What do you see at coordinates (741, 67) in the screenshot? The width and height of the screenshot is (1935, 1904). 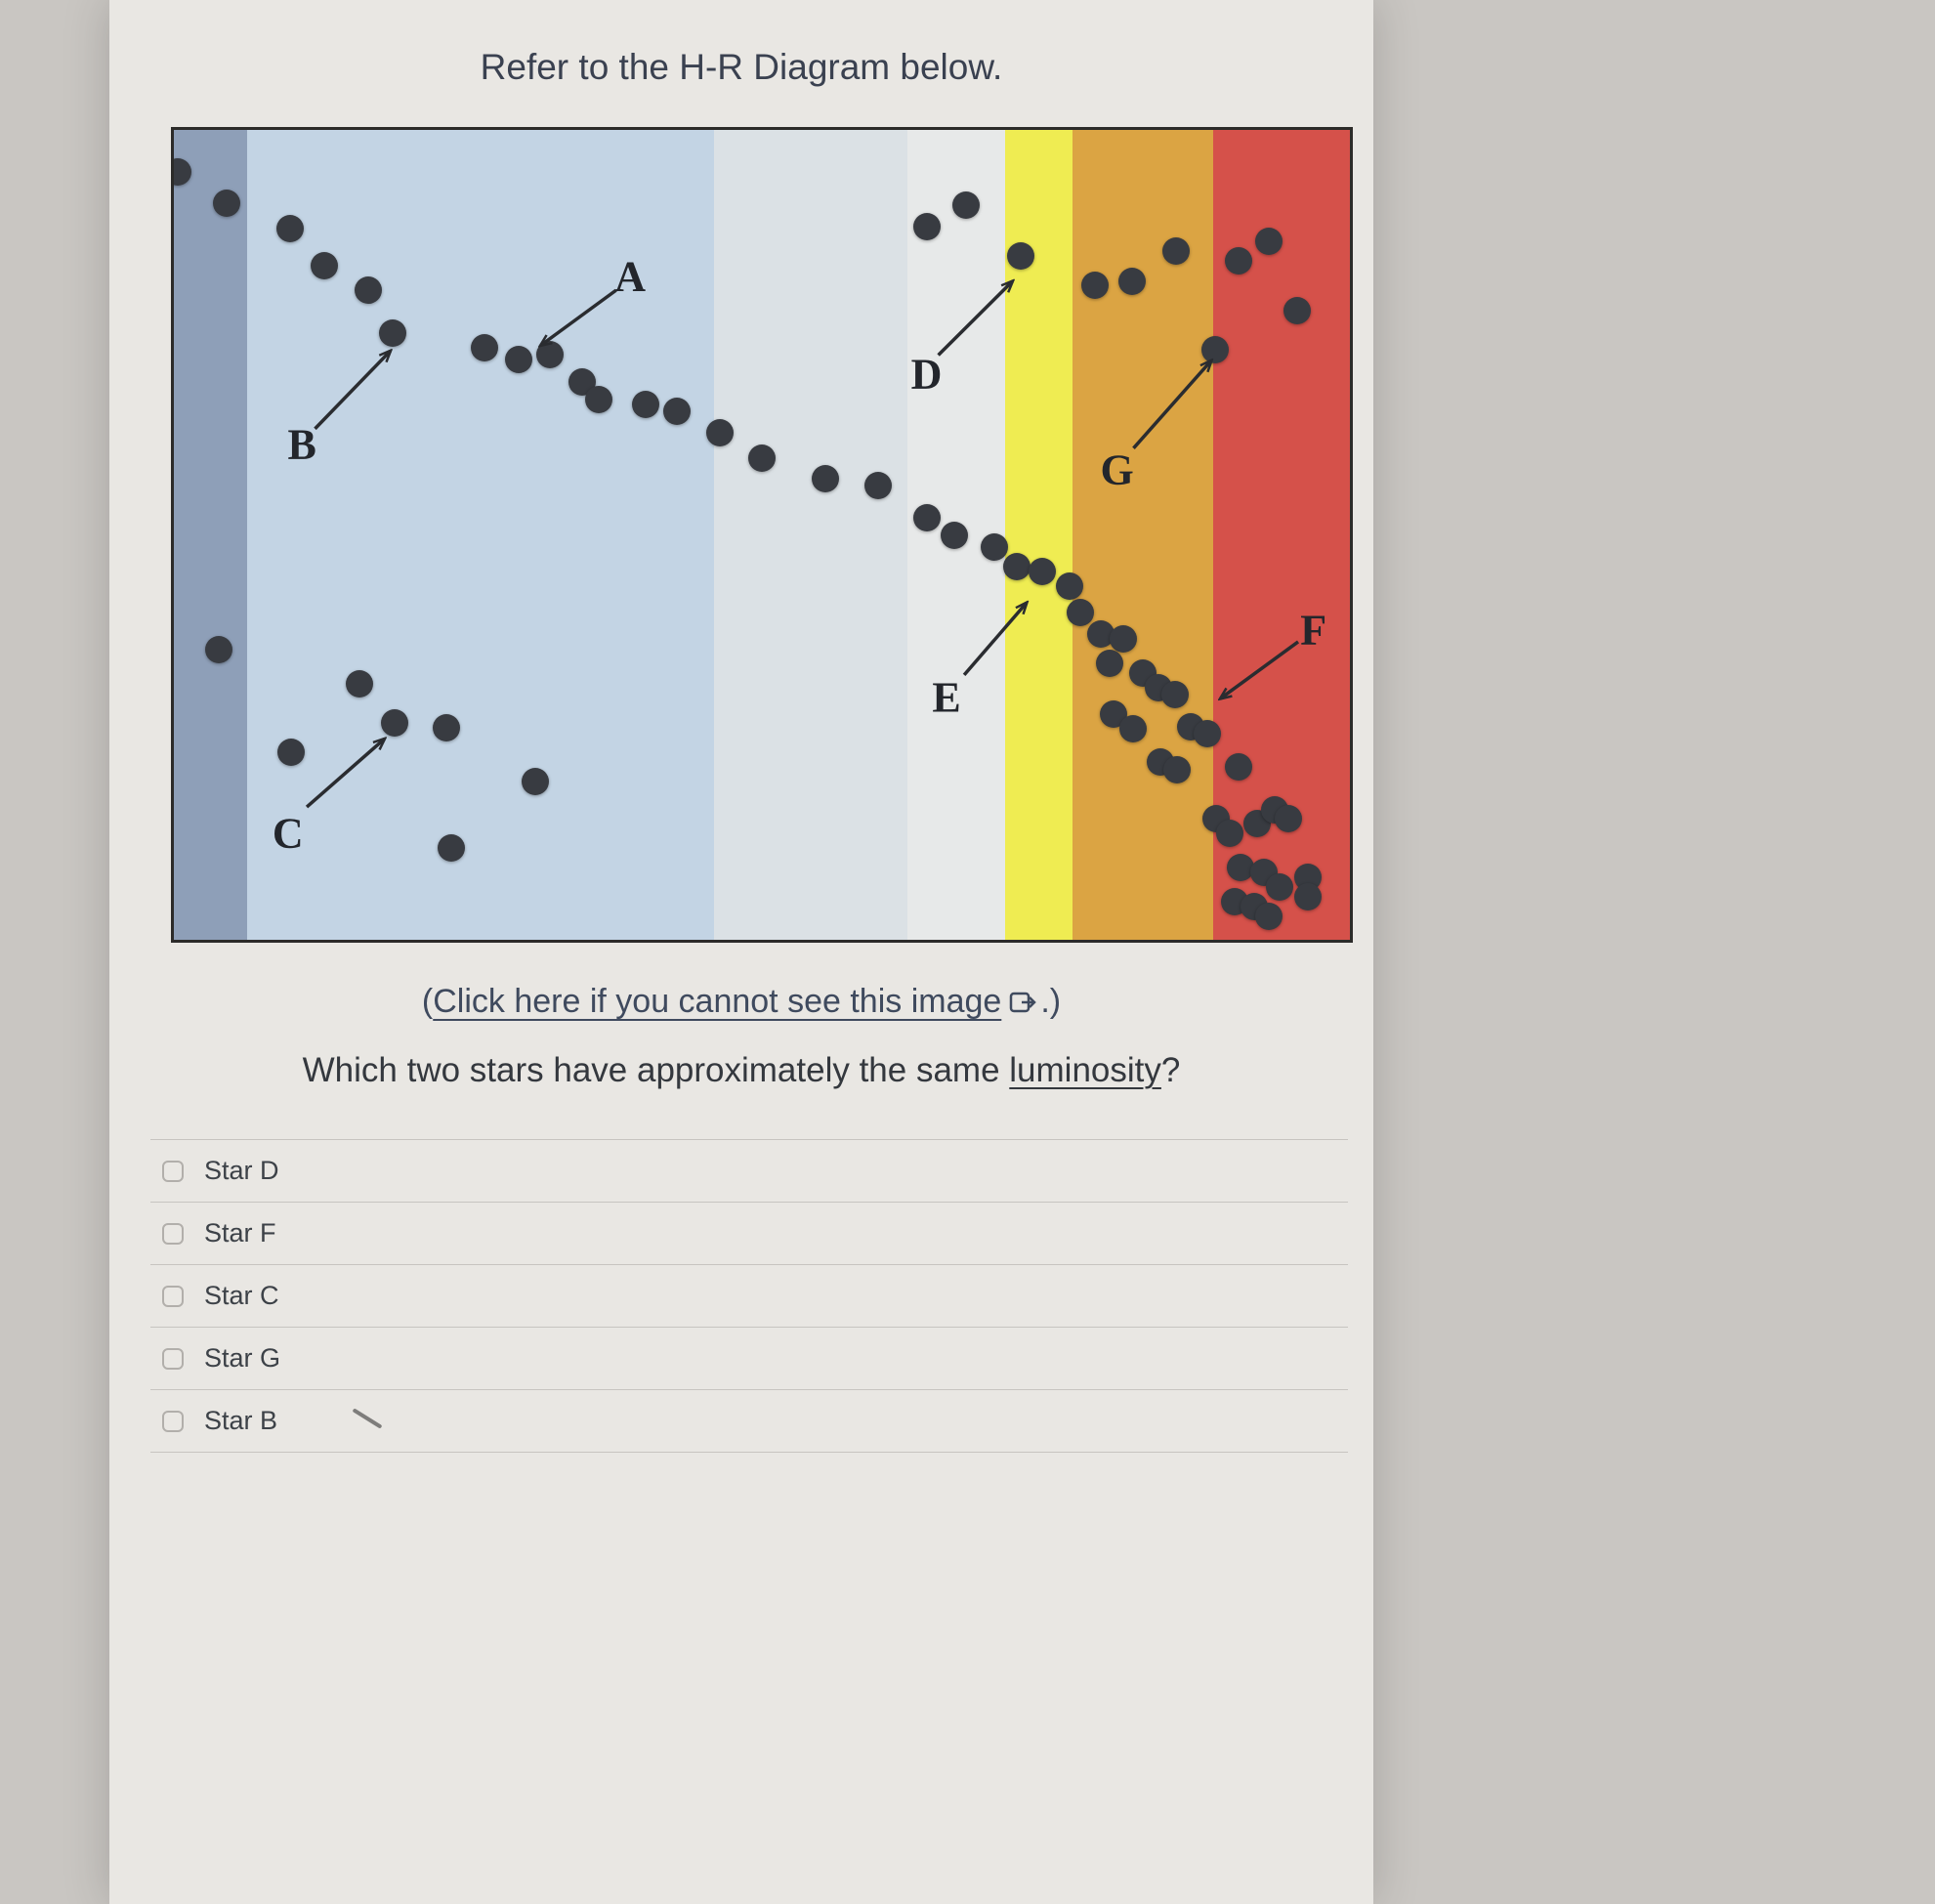 I see `question-prompt-title: Refer to the H-R Diagram below.` at bounding box center [741, 67].